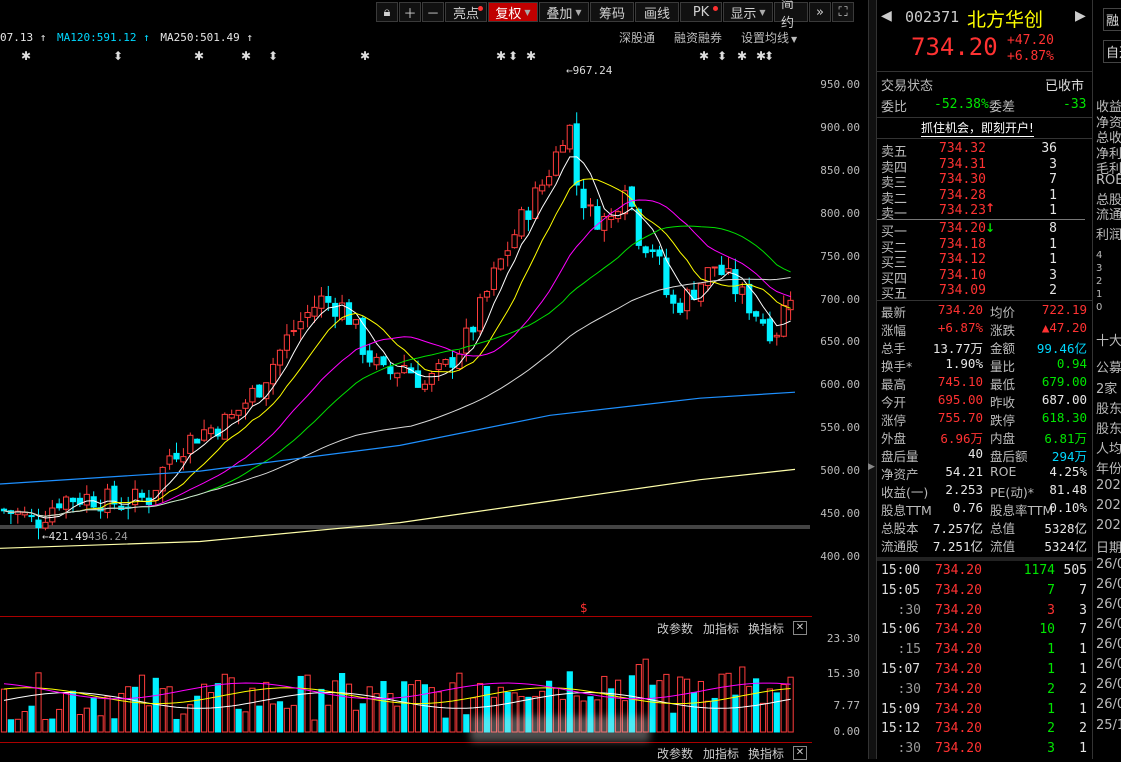 Image resolution: width=1121 pixels, height=762 pixels. Describe the element at coordinates (612, 12) in the screenshot. I see `chips-button: 筹码` at that location.